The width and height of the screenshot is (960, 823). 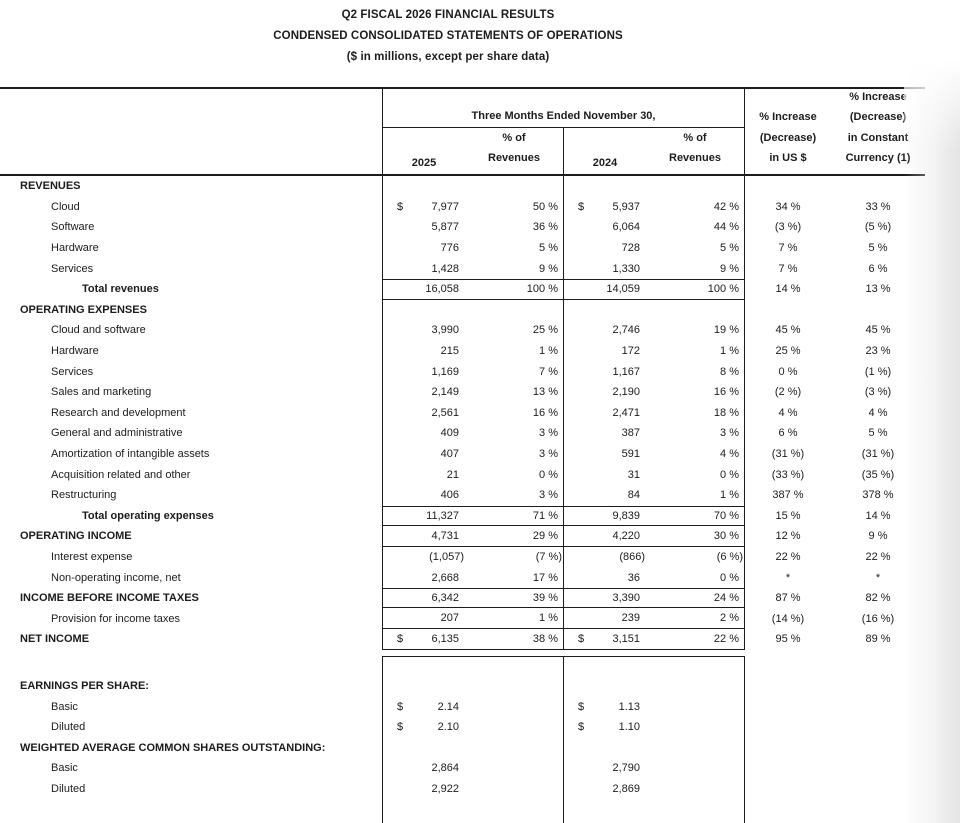 What do you see at coordinates (630, 454) in the screenshot?
I see `amount-2024: 591` at bounding box center [630, 454].